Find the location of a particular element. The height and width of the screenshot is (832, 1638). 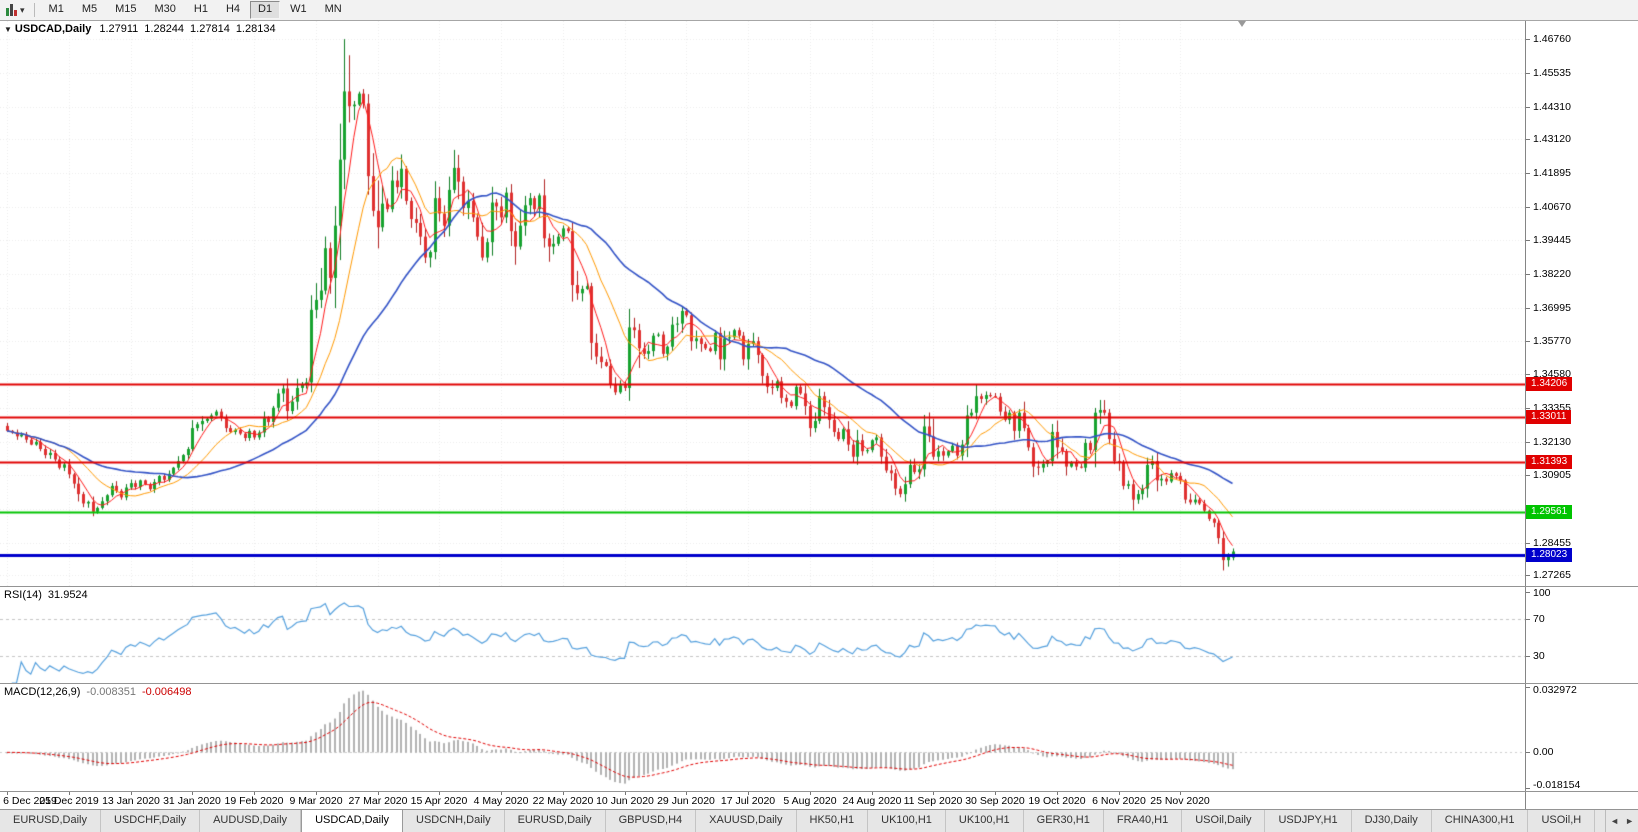

date-axis-label: 22 May 2020 is located at coordinates (563, 801).